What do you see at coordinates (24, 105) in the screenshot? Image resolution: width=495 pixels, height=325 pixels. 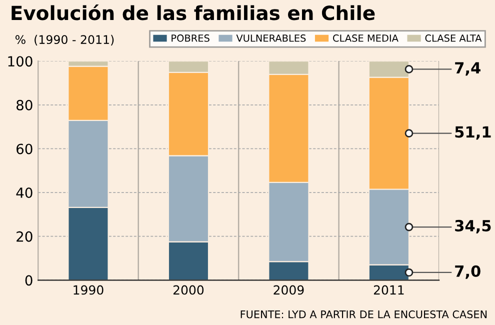 I see `y-tick-label: 80` at bounding box center [24, 105].